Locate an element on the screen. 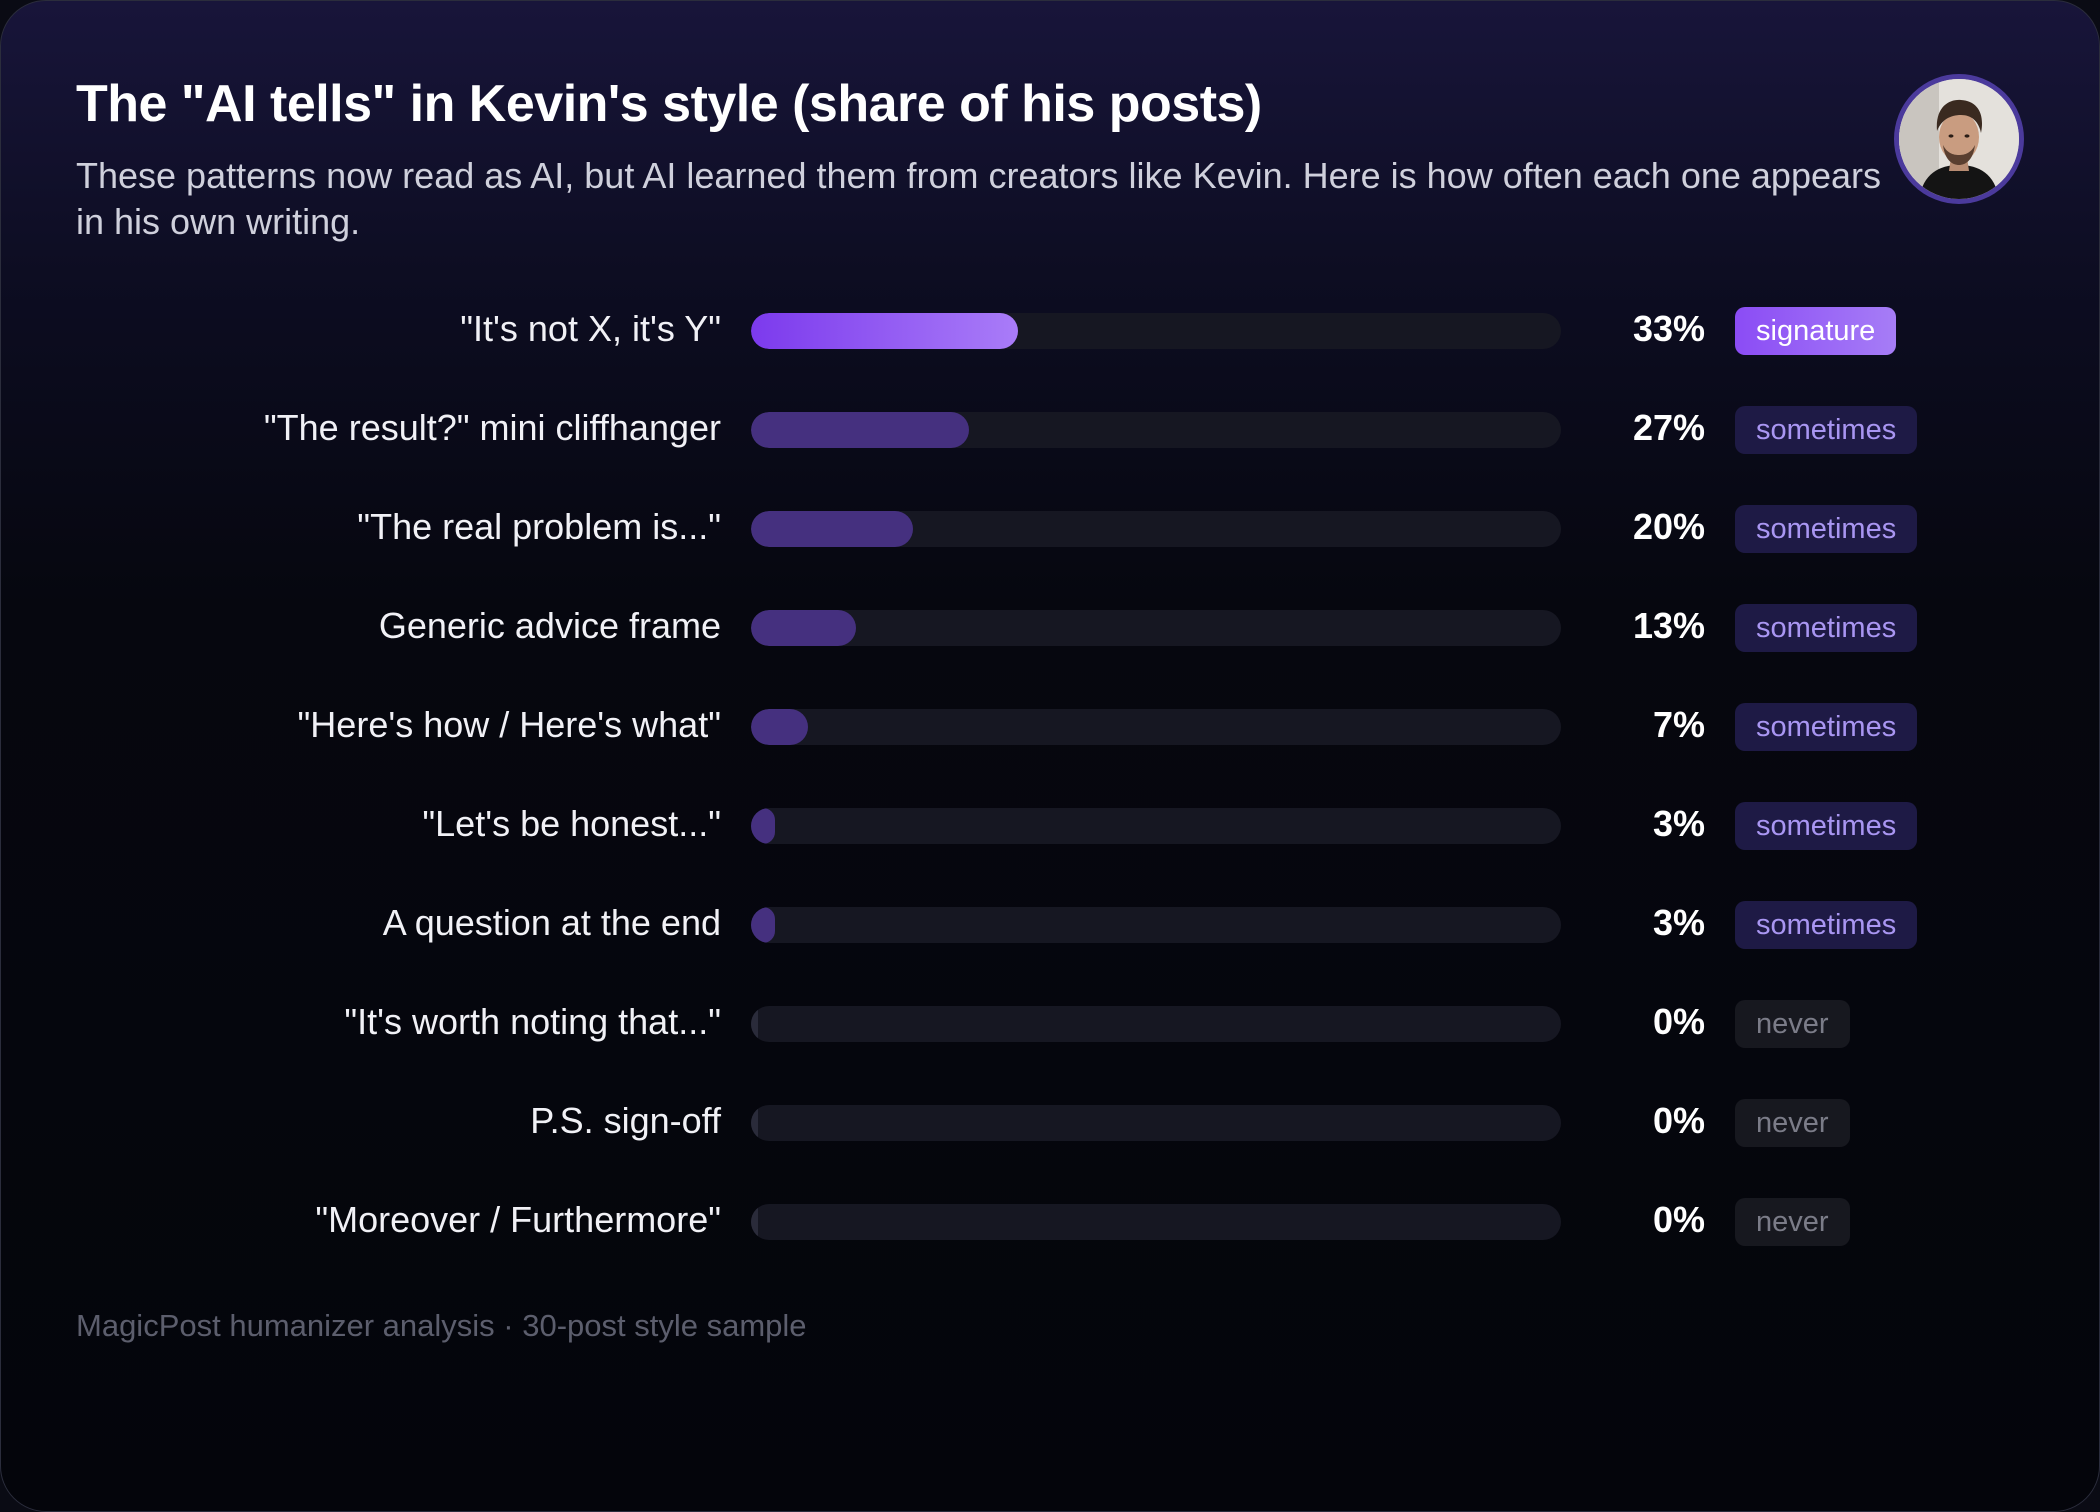 This screenshot has height=1512, width=2100. category-label: "It's not X, it's Y" is located at coordinates (590, 328).